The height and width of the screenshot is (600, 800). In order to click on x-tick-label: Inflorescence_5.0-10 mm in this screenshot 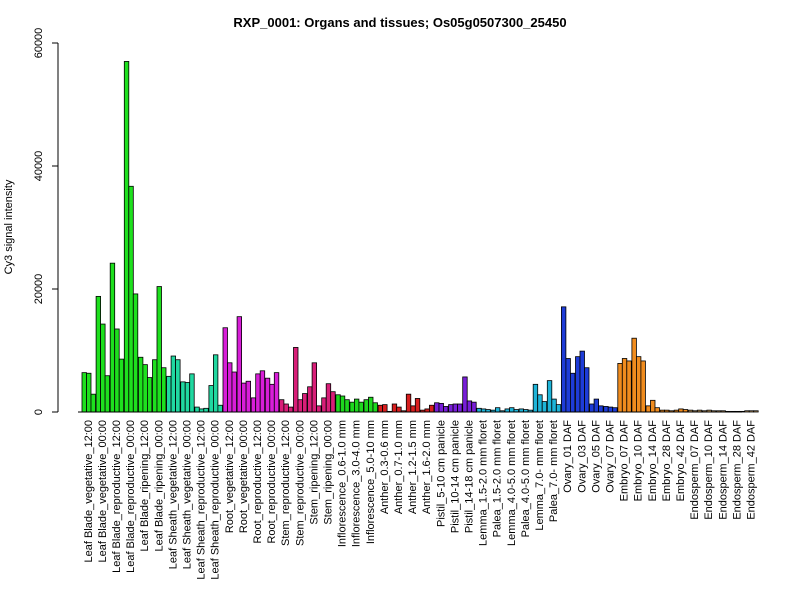, I will do `click(371, 482)`.